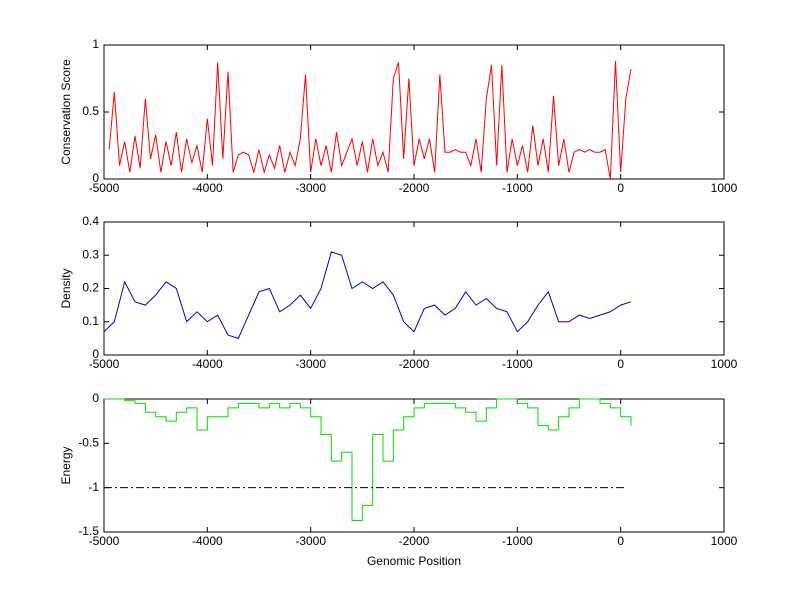  Describe the element at coordinates (66, 288) in the screenshot. I see `y-axis-label: Density` at that location.